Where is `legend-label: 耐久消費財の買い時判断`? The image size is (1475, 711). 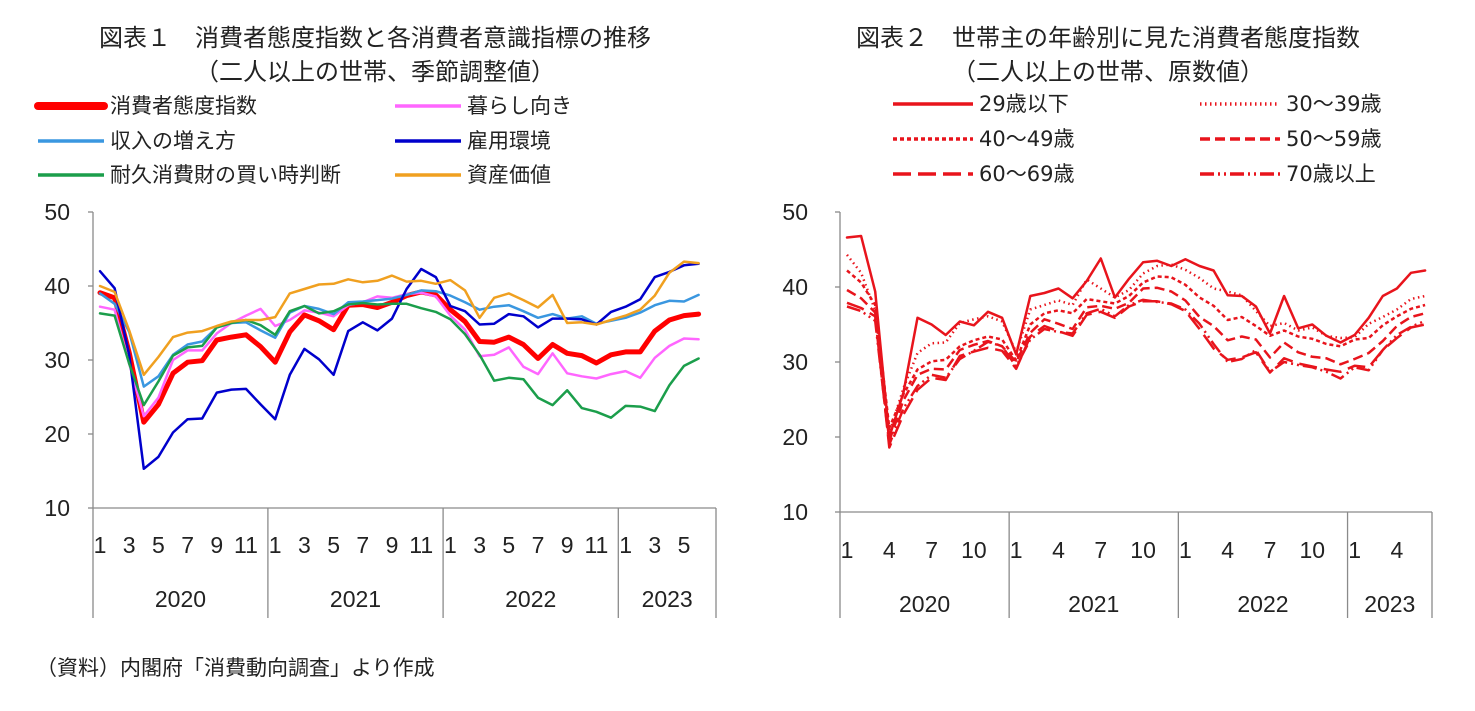 legend-label: 耐久消費財の買い時判断 is located at coordinates (225, 175).